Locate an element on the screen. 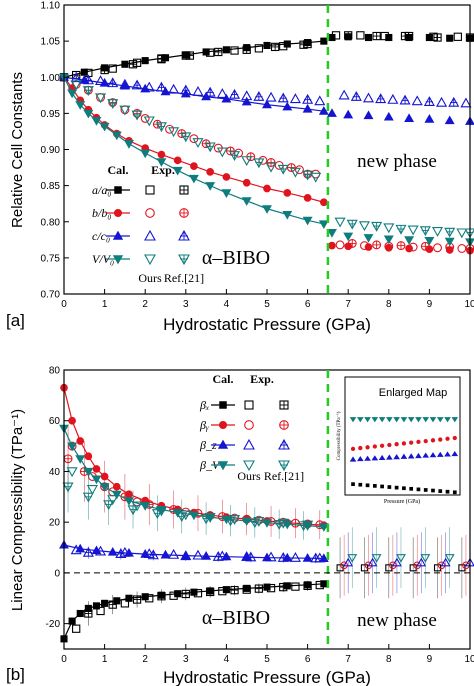 This screenshot has width=474, height=686. x-tick-label: 3 is located at coordinates (186, 304).